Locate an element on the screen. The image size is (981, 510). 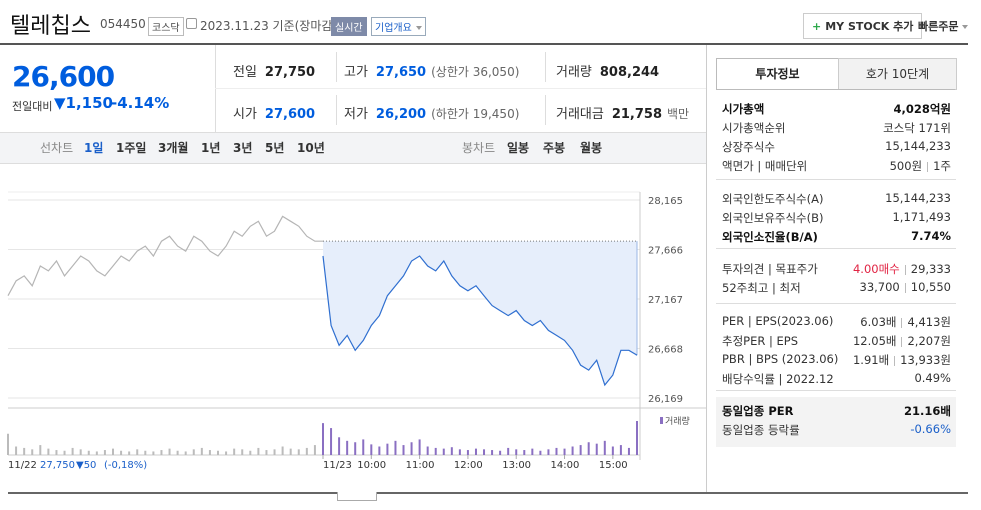
realtime-badge: 실시간 is located at coordinates (349, 26).